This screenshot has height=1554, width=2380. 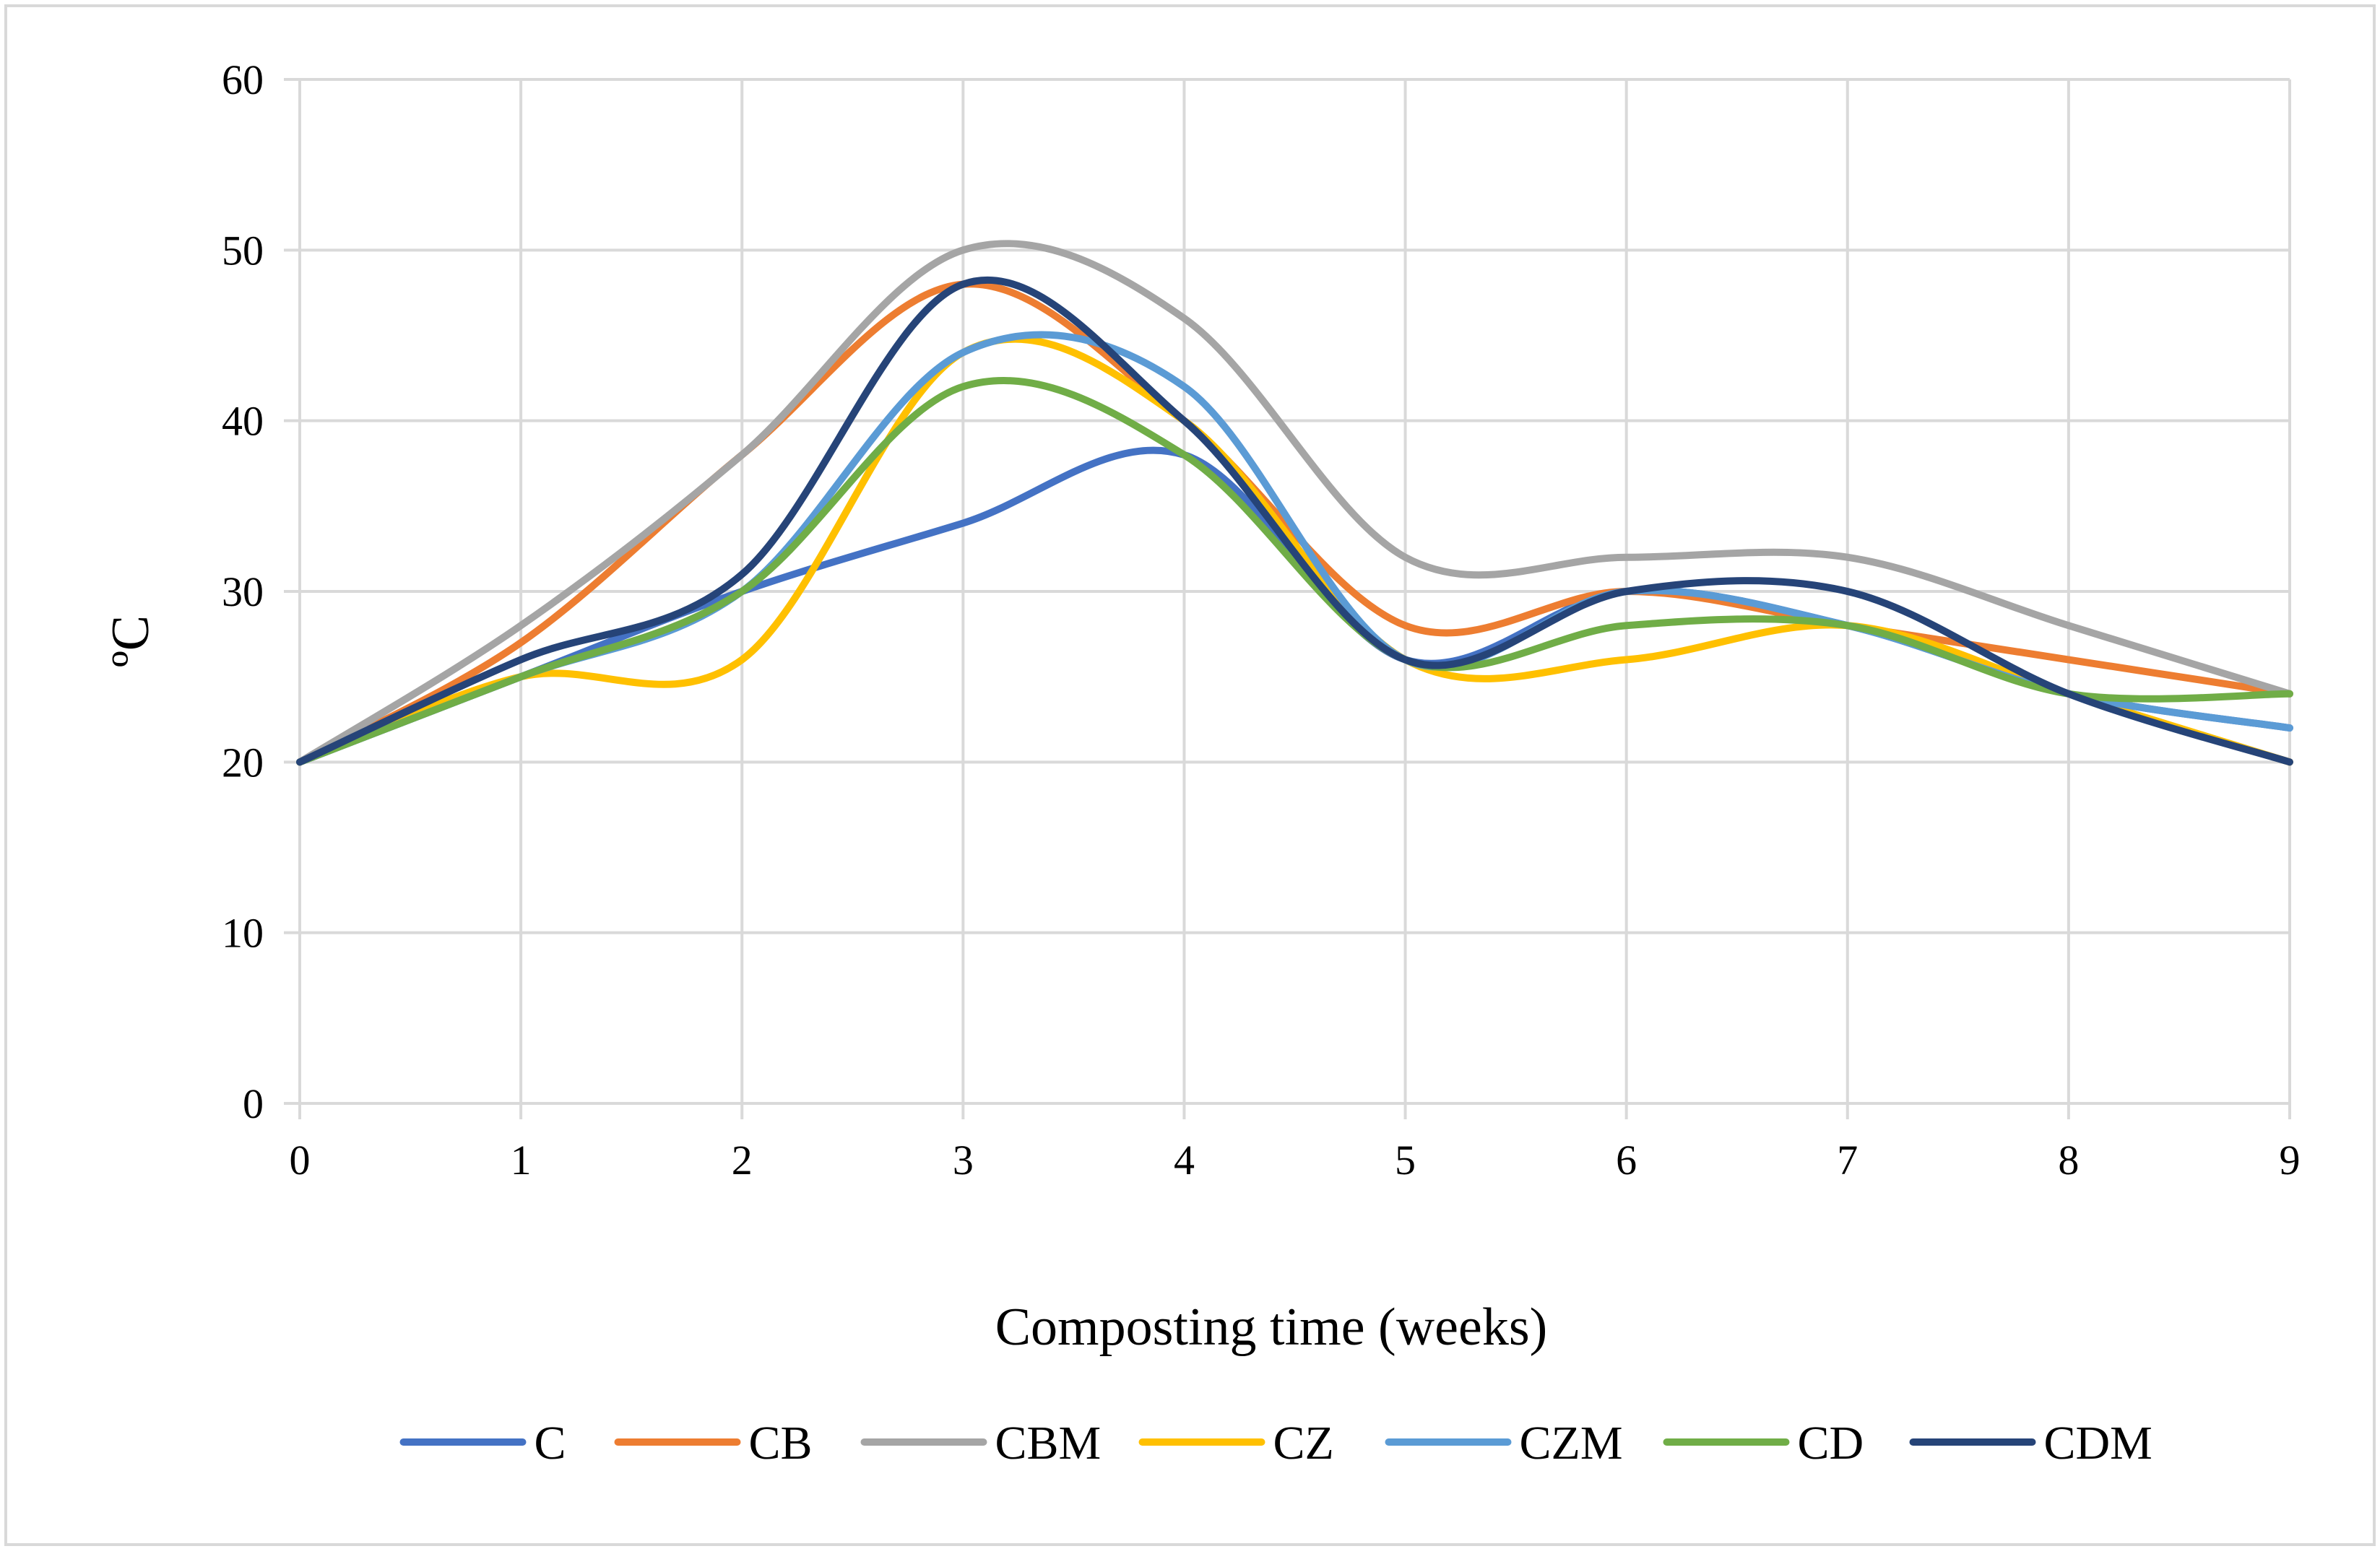 I want to click on y-tick-label: 50, so click(x=243, y=250).